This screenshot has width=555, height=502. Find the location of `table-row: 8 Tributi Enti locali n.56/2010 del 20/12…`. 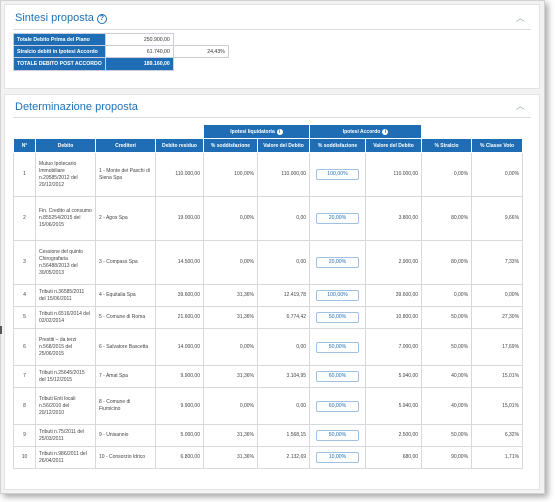

table-row: 8 Tributi Enti locali n.56/2010 del 20/12… is located at coordinates (268, 406).